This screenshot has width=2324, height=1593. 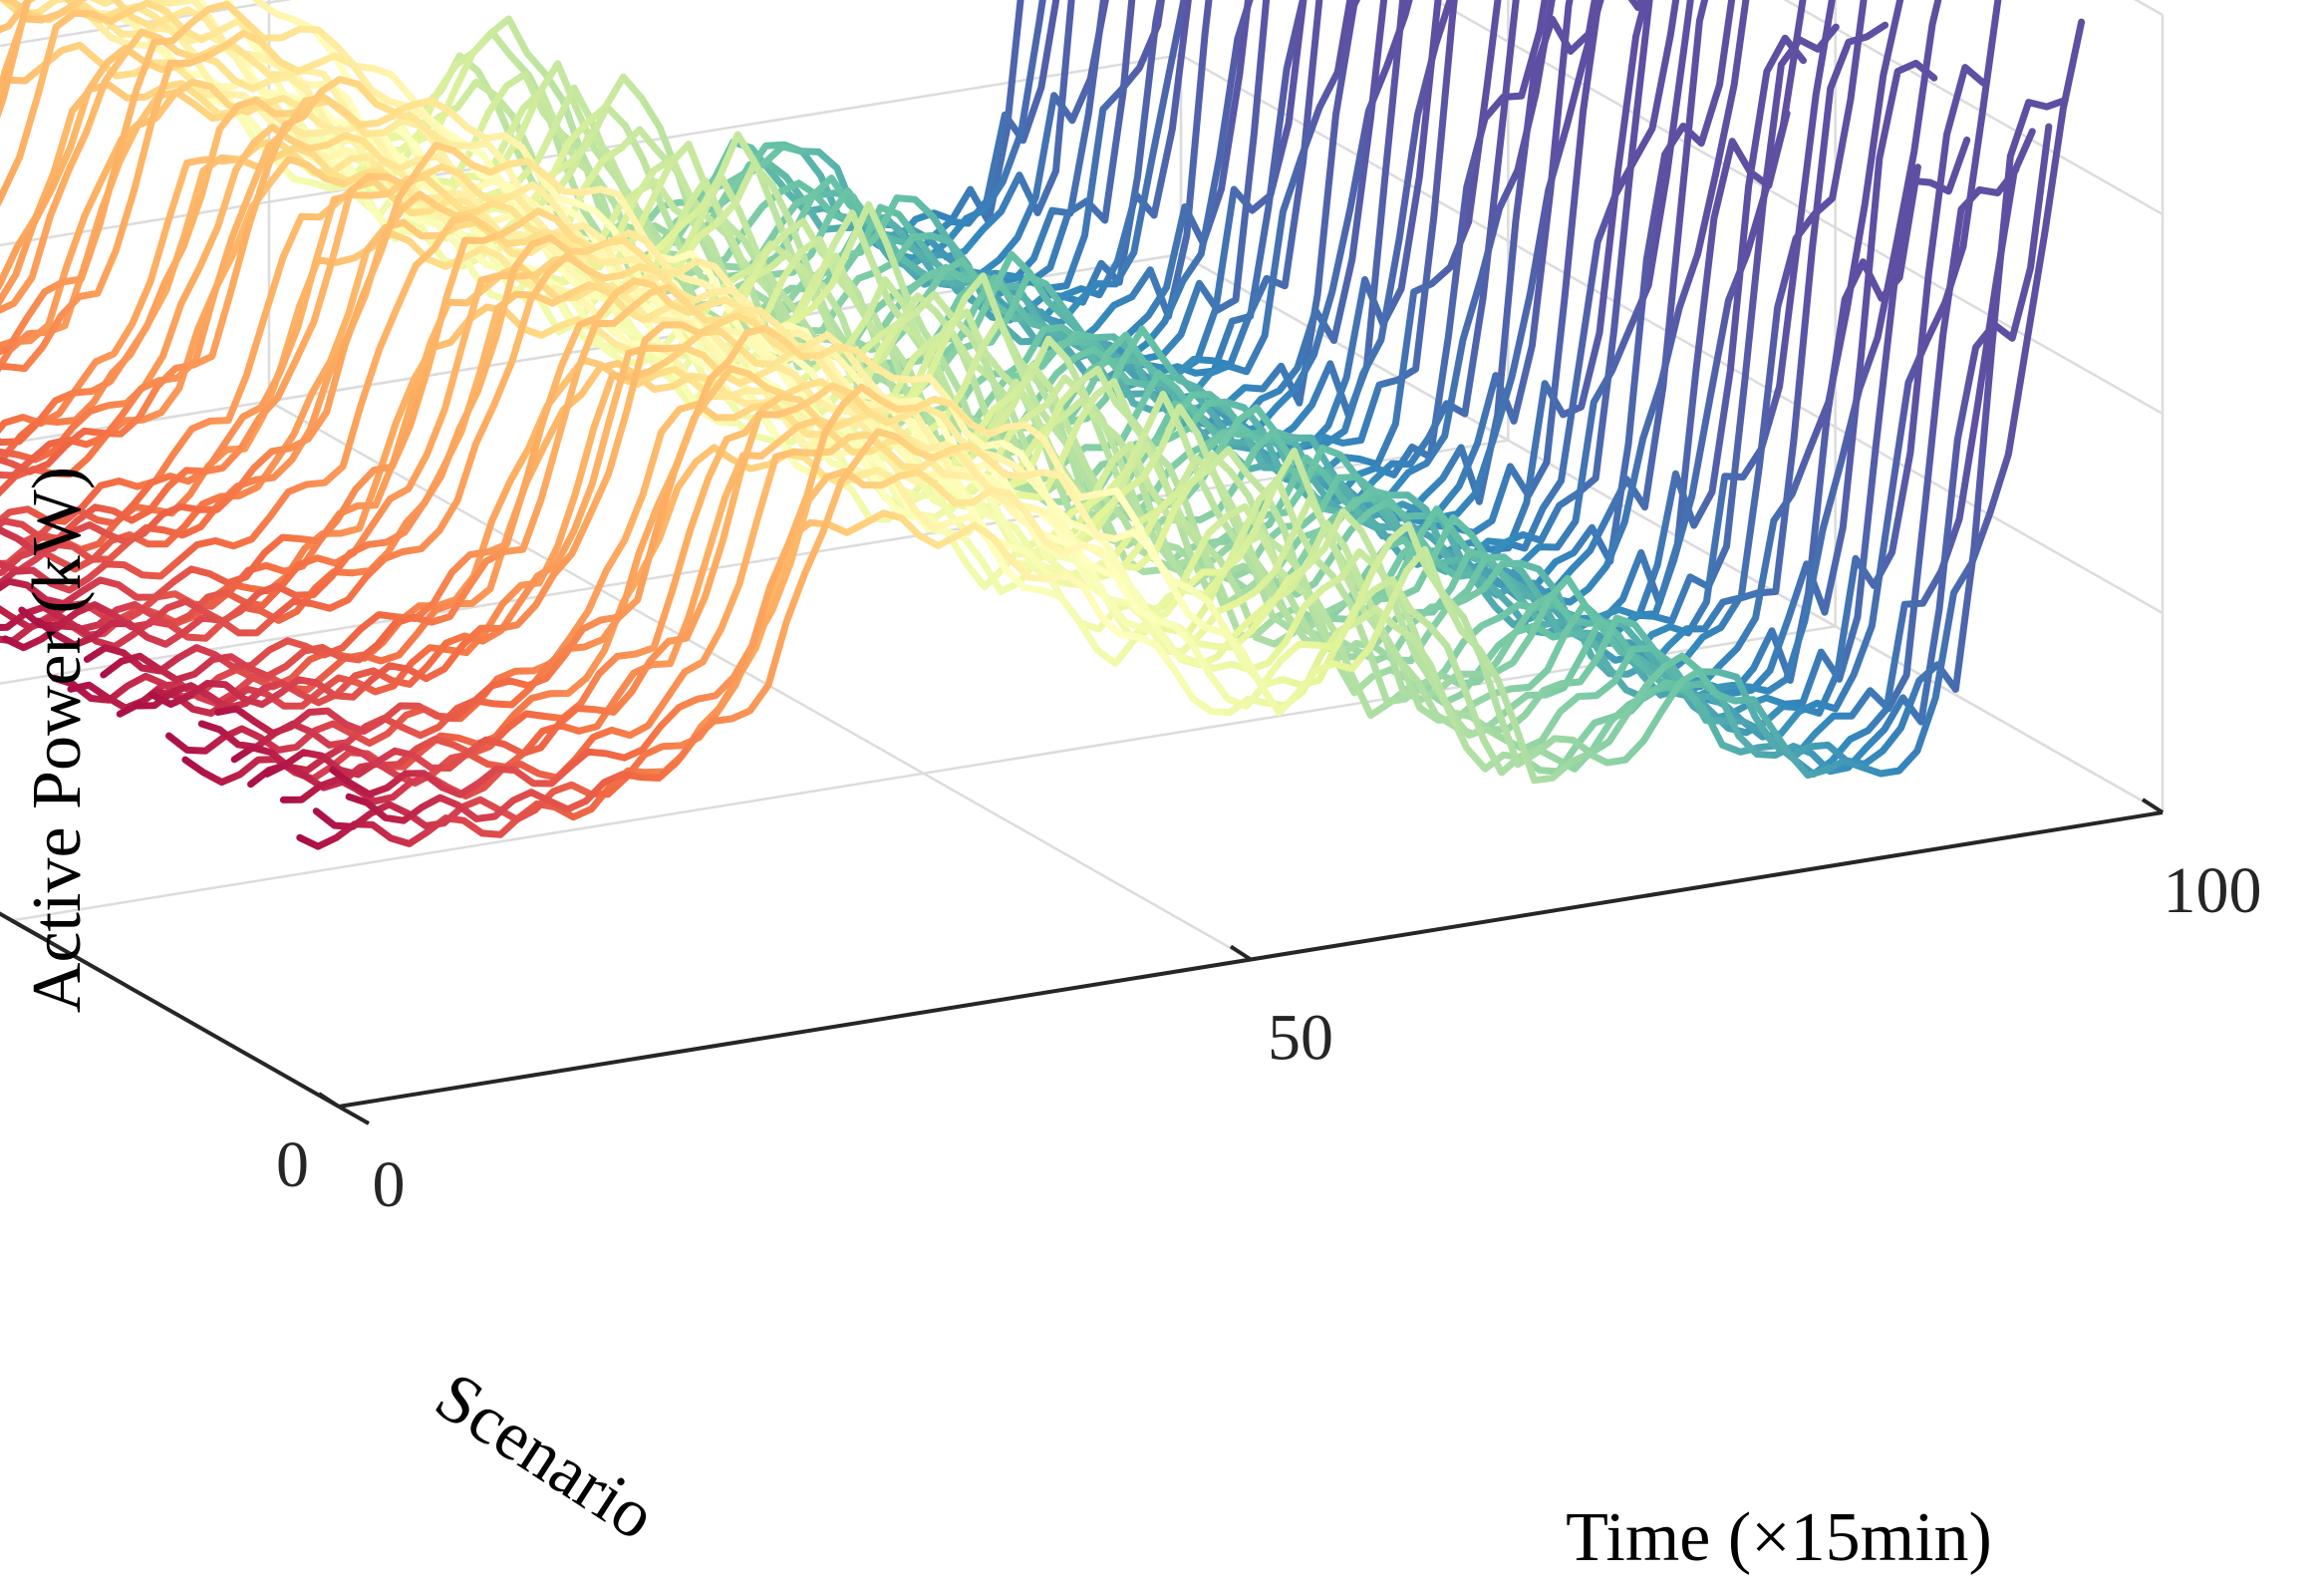 I want to click on y-axis-line, so click(x=170, y=1010).